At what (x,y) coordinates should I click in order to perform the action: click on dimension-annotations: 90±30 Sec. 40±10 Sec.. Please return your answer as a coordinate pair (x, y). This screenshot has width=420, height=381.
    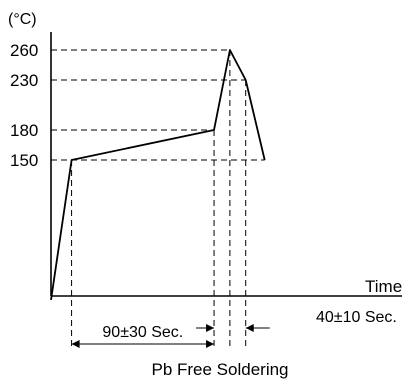
    Looking at the image, I should click on (234, 328).